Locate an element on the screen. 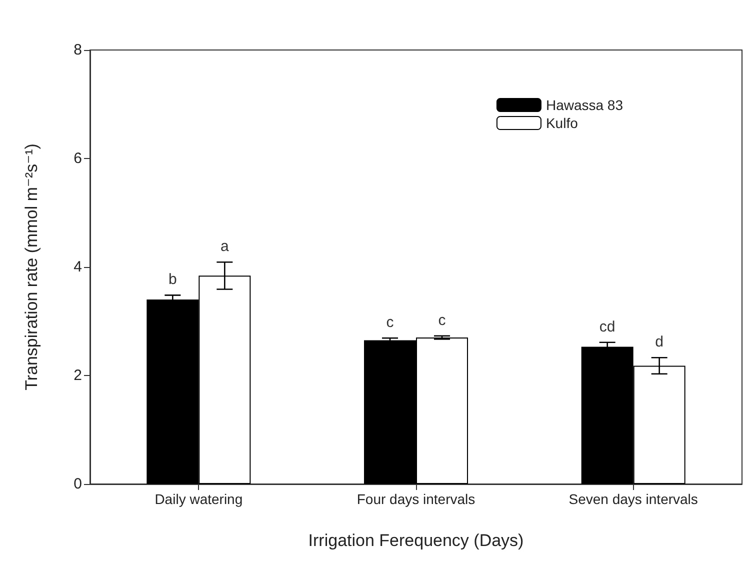 This screenshot has height=578, width=756. annotation: d is located at coordinates (659, 342).